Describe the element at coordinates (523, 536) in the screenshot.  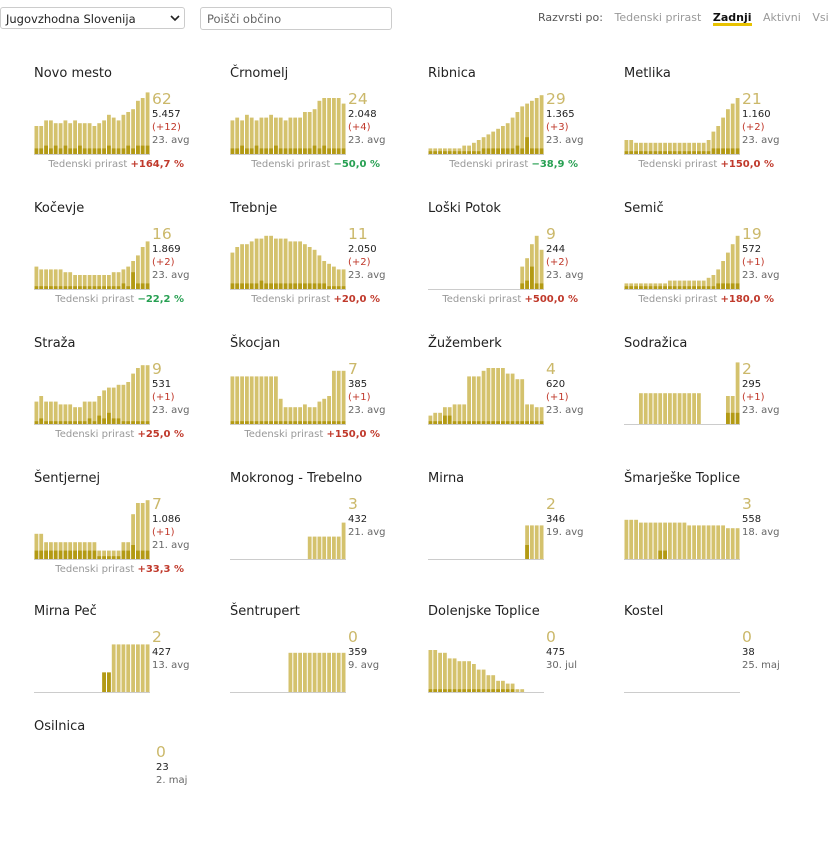
I see `municipality-card: Mirna 2 346 19. avg` at that location.